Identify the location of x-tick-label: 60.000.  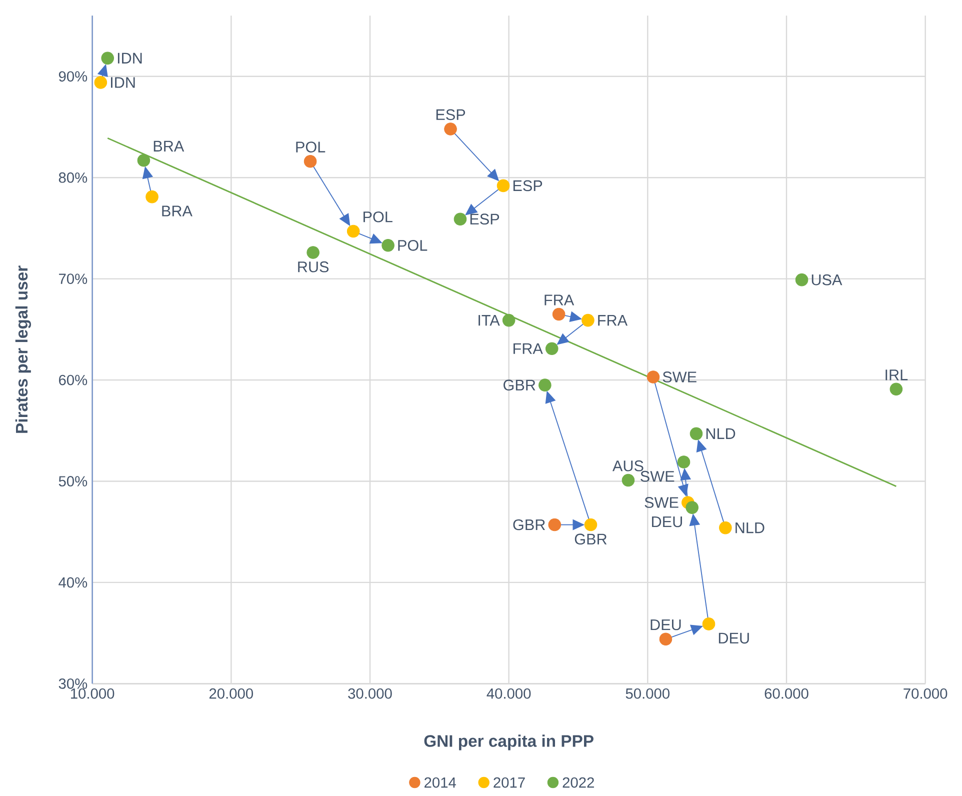
(786, 693).